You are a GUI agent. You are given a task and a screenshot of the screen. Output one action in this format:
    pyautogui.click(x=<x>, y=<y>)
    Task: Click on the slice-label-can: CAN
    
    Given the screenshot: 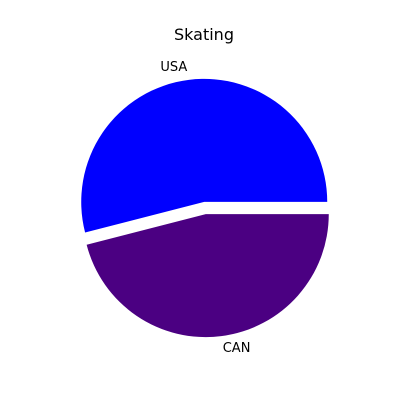 What is the action you would take?
    pyautogui.click(x=237, y=348)
    